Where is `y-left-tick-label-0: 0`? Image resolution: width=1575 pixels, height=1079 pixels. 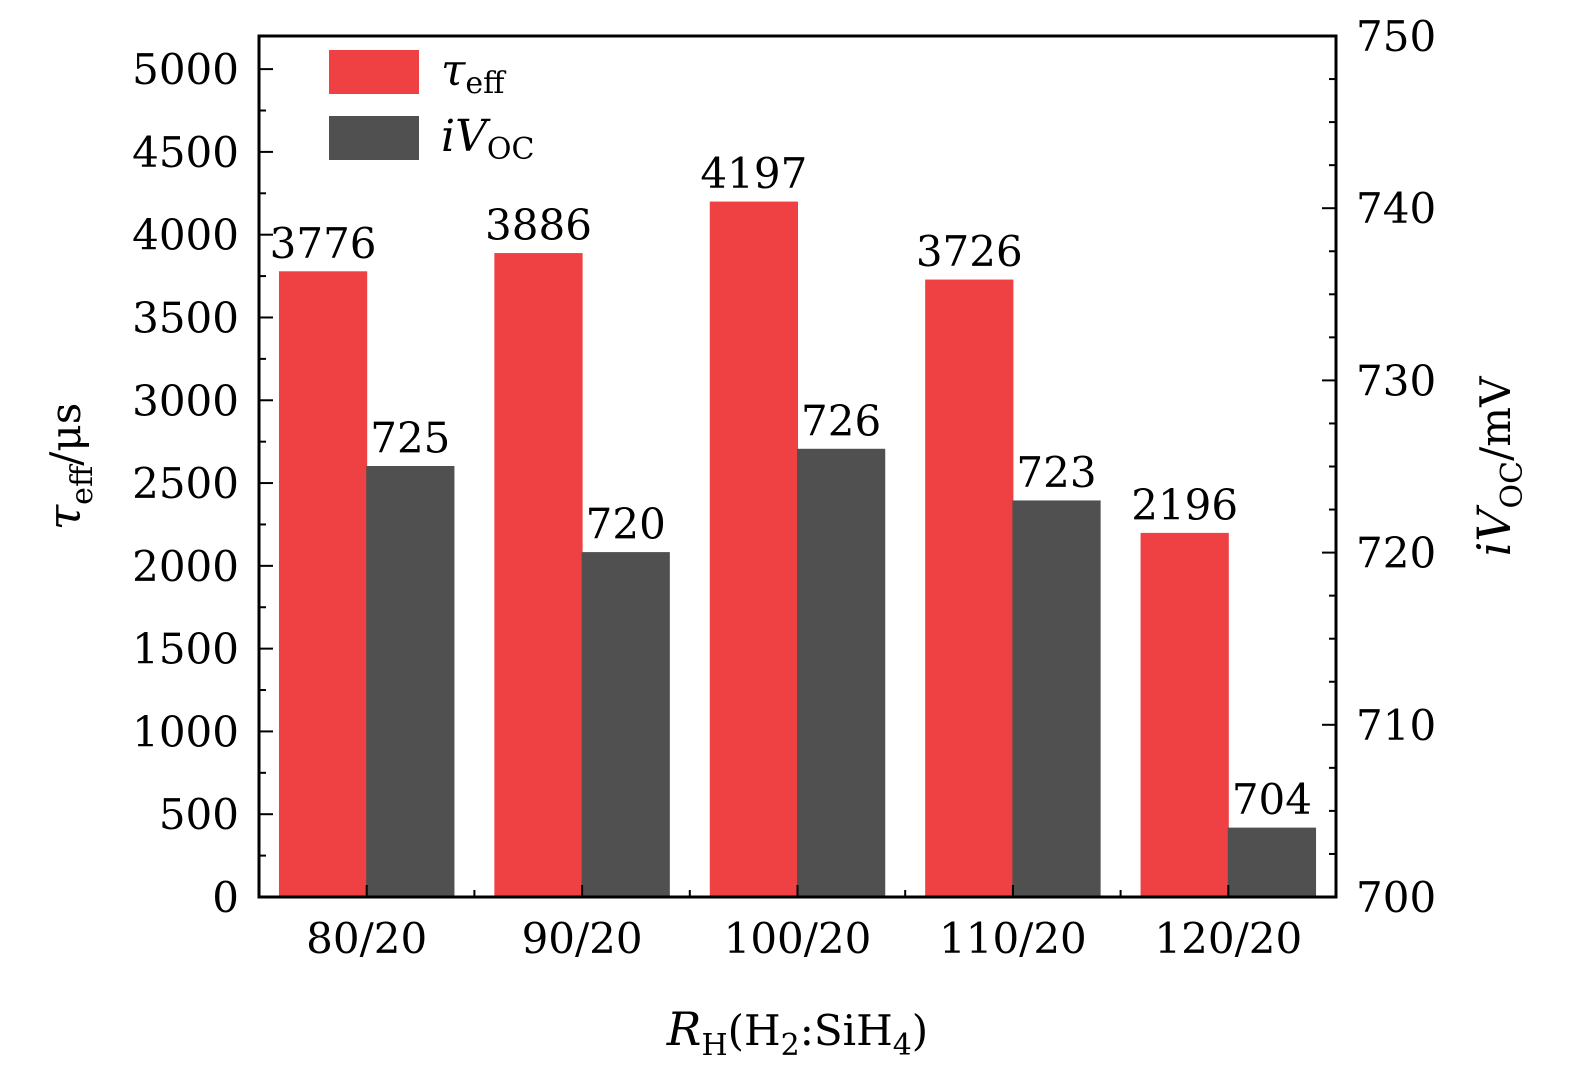
y-left-tick-label-0: 0 is located at coordinates (225, 897).